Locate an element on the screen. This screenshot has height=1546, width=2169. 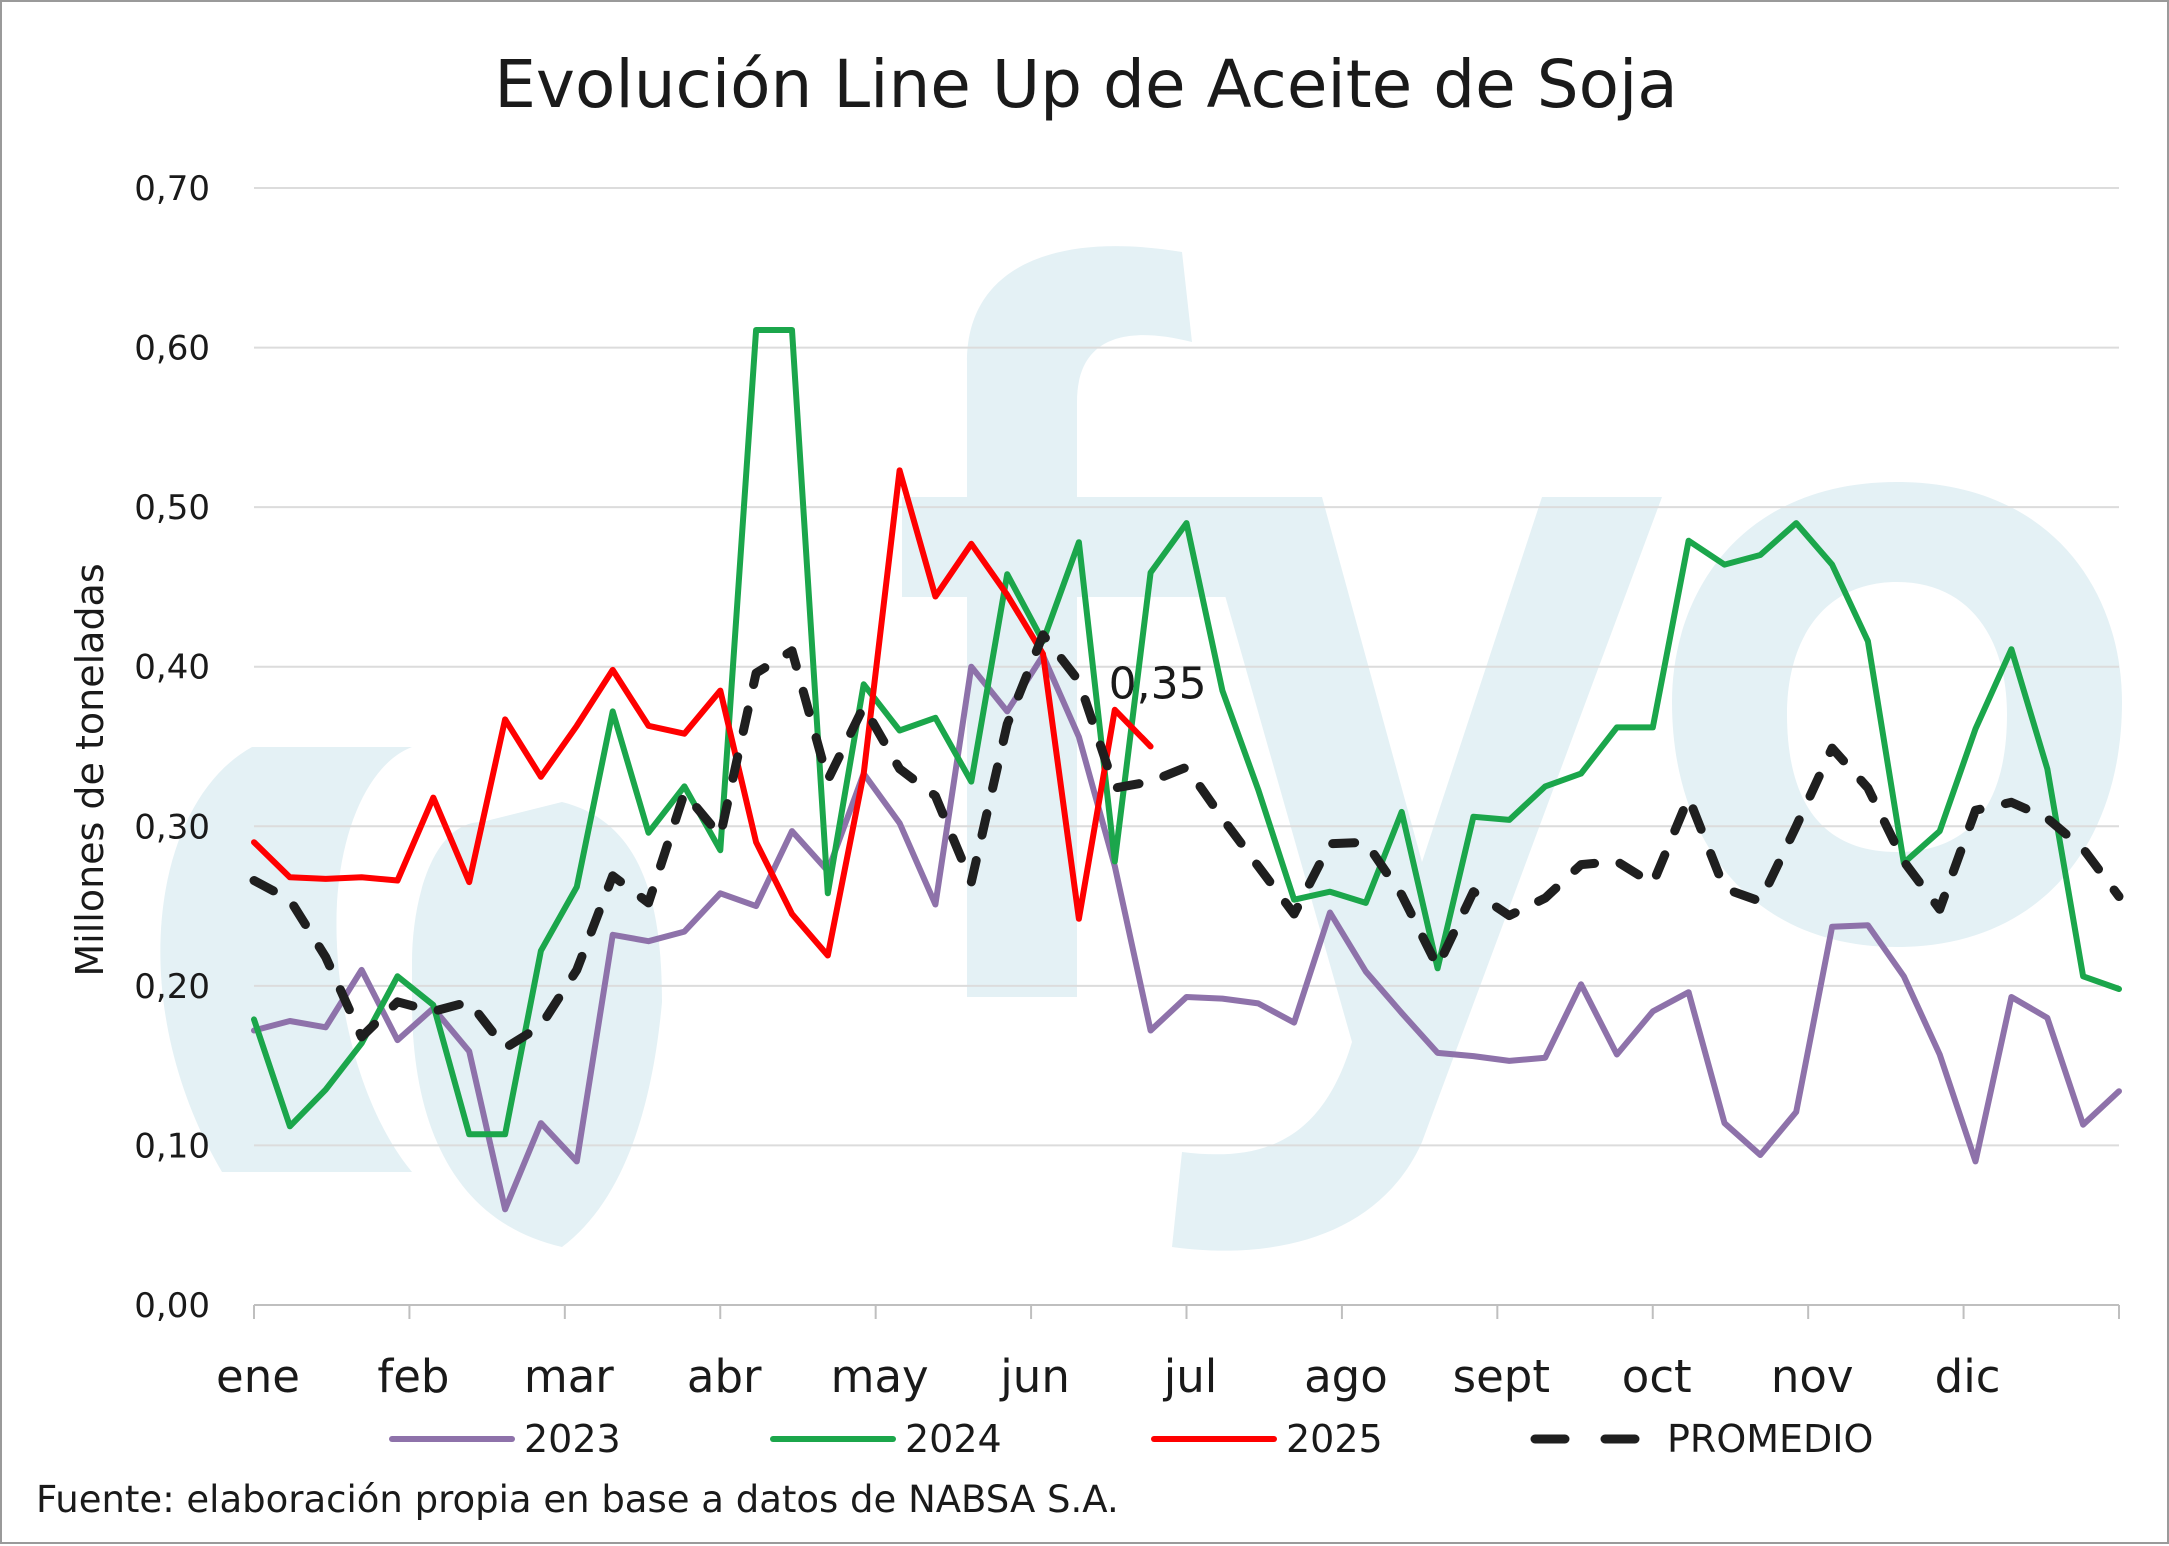
x-tick-label: abr is located at coordinates (724, 1376).